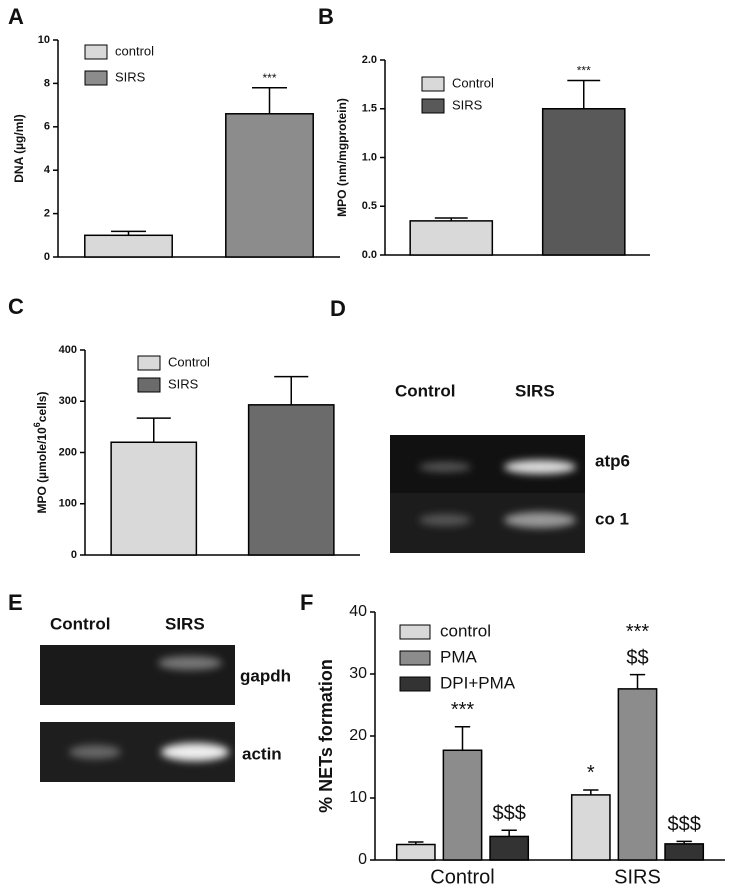 The width and height of the screenshot is (755, 890). Describe the element at coordinates (68, 350) in the screenshot. I see `y-tick-label: 400` at that location.